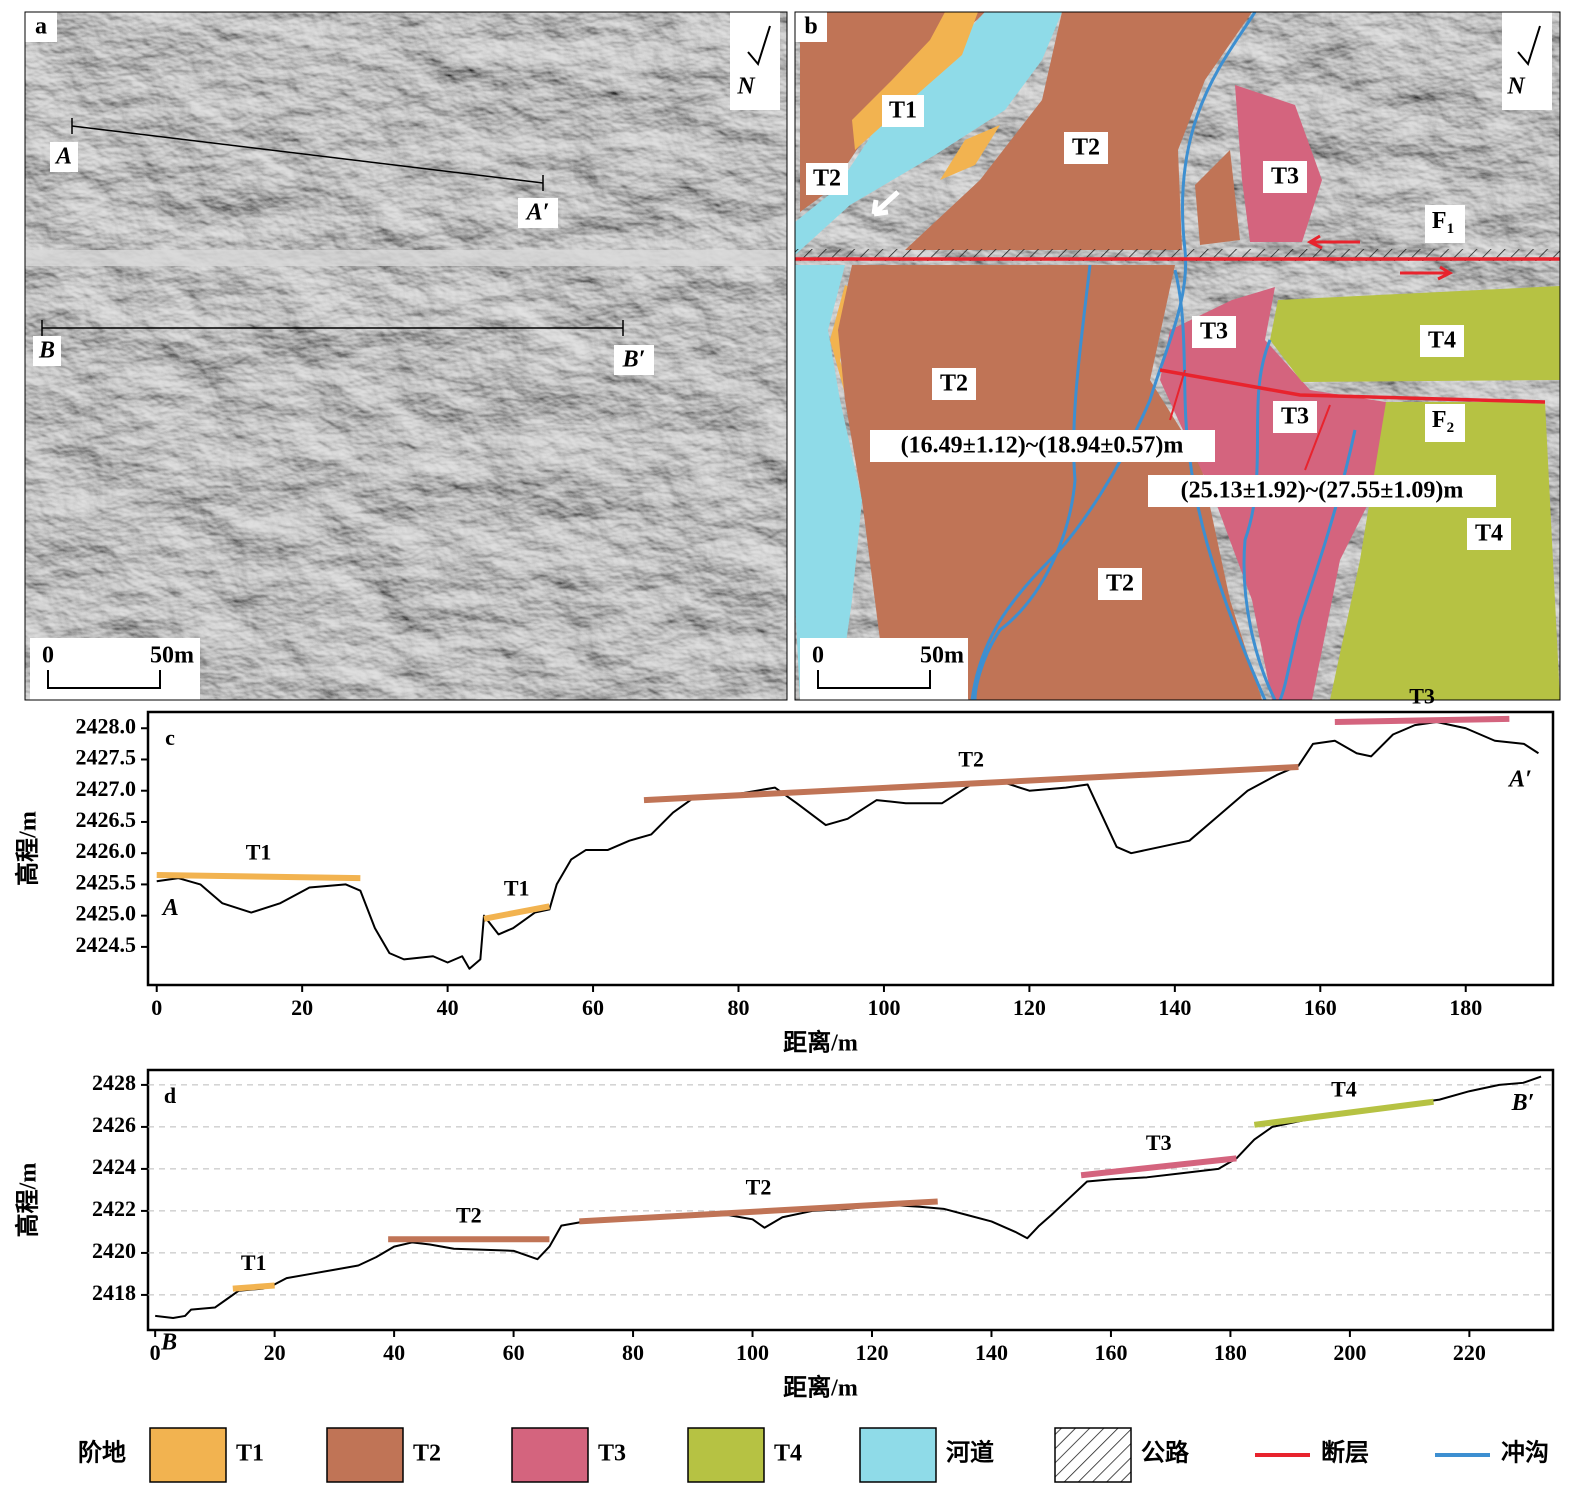  What do you see at coordinates (114, 1250) in the screenshot?
I see `y-tick-label: 2420` at bounding box center [114, 1250].